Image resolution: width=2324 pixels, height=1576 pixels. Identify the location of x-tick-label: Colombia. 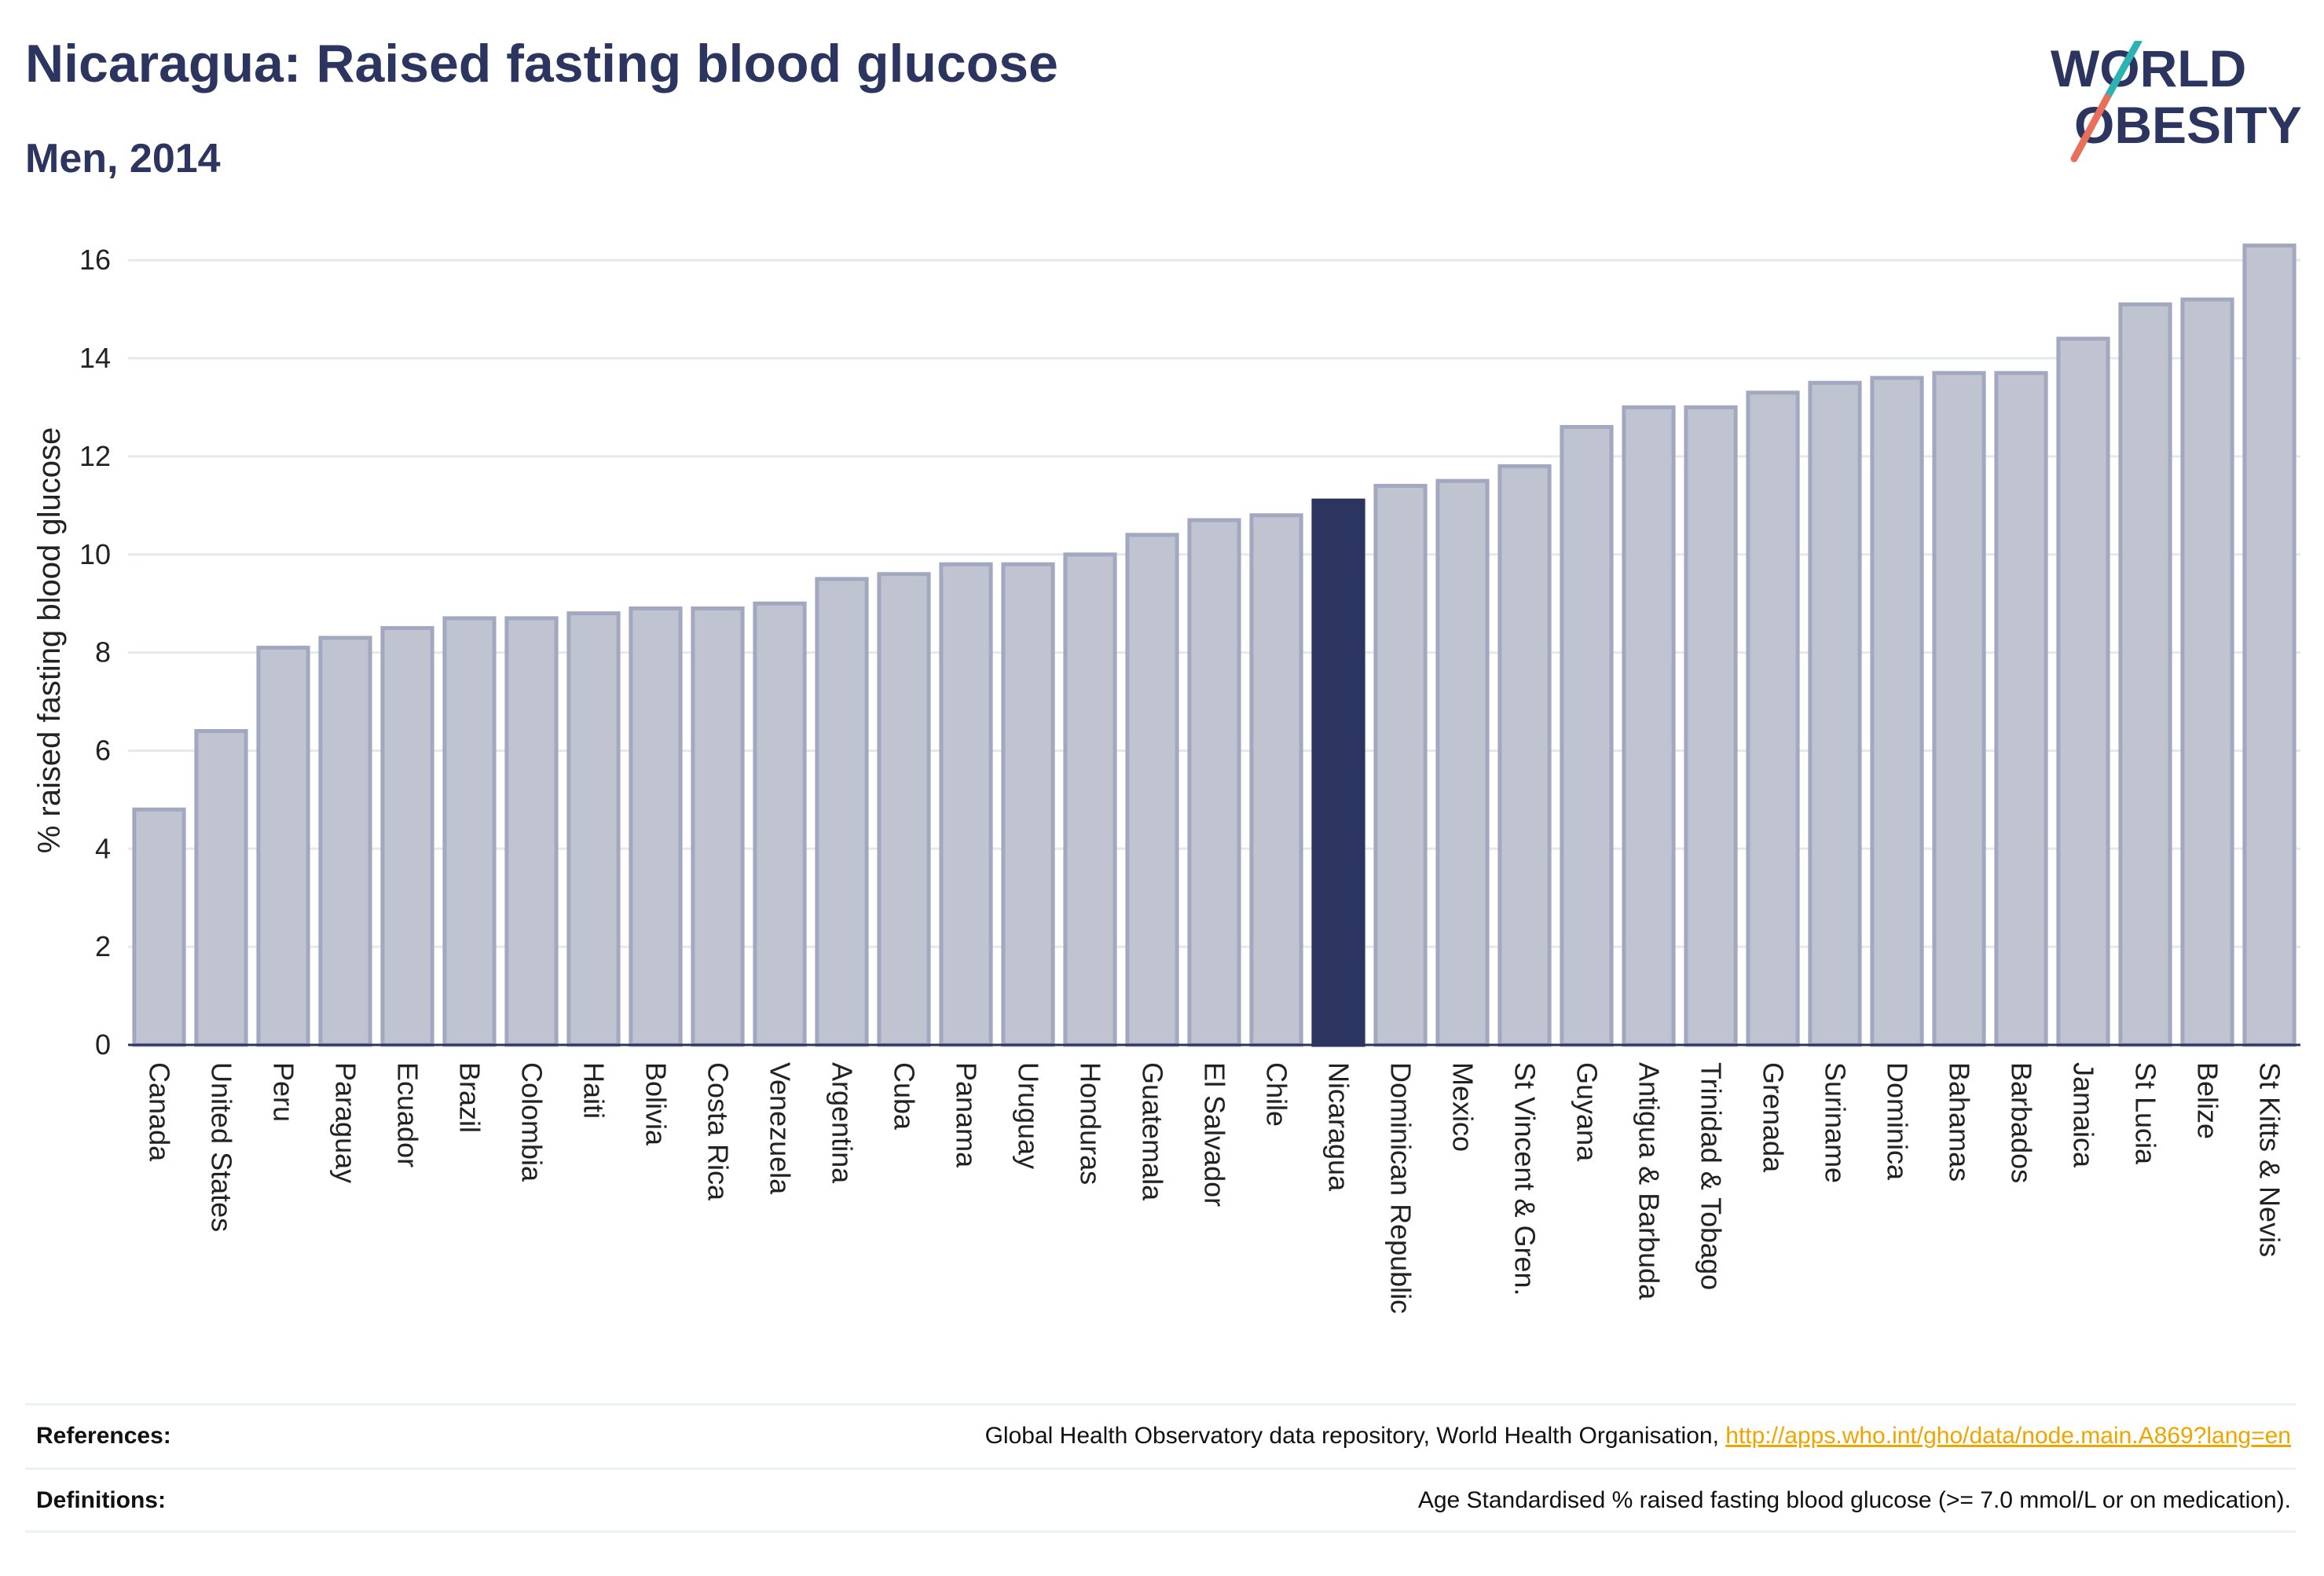
(532, 1122).